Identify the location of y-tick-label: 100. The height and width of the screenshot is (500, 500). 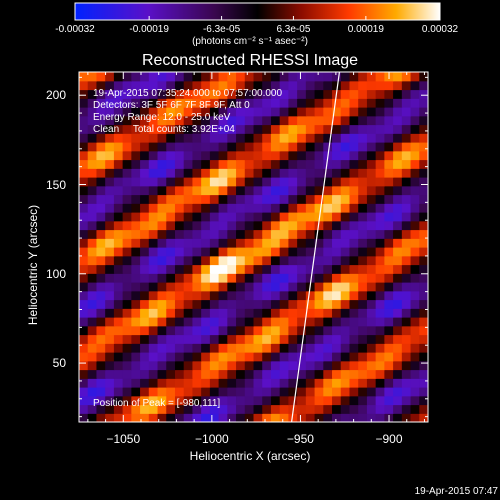
(55, 273).